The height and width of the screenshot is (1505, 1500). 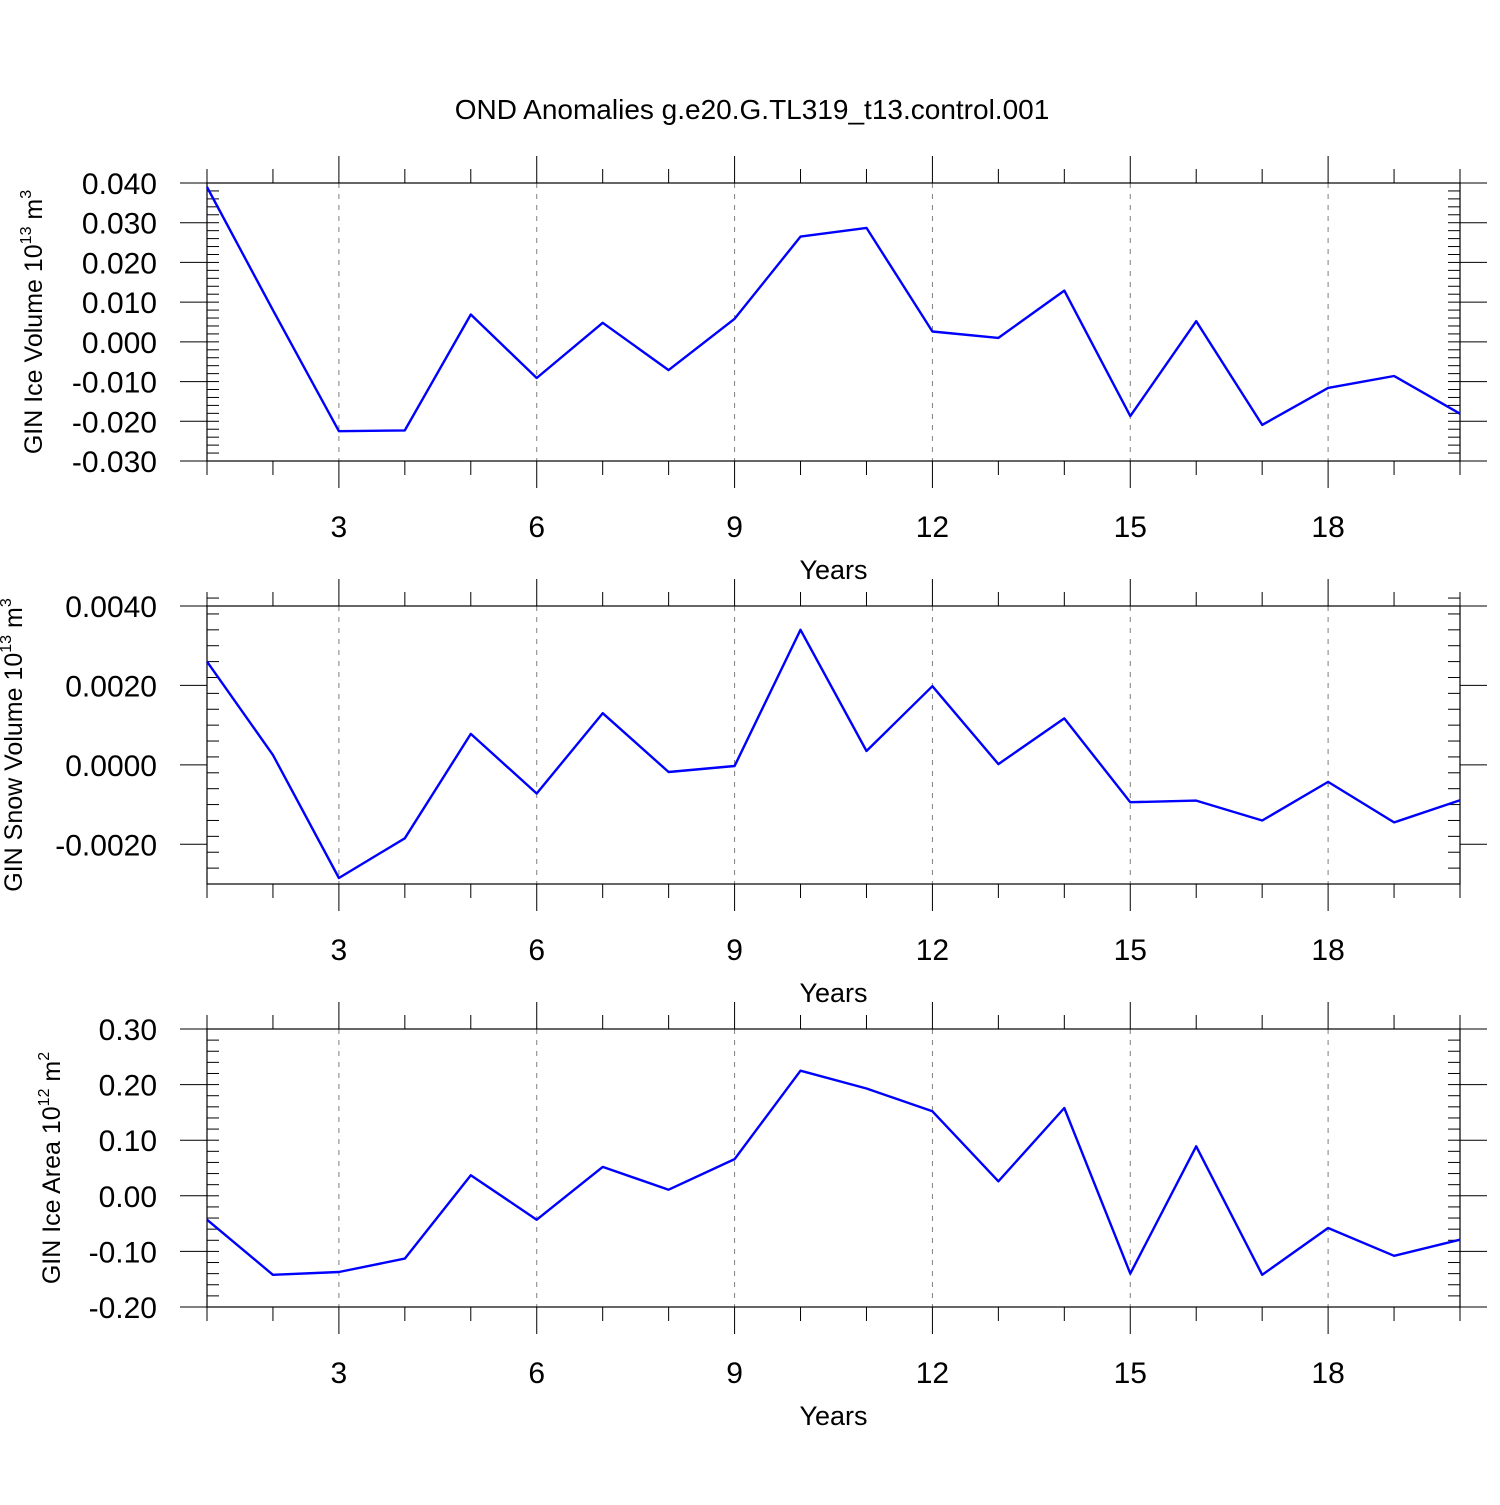 I want to click on y-tick-label: 0.0040, so click(x=111, y=607).